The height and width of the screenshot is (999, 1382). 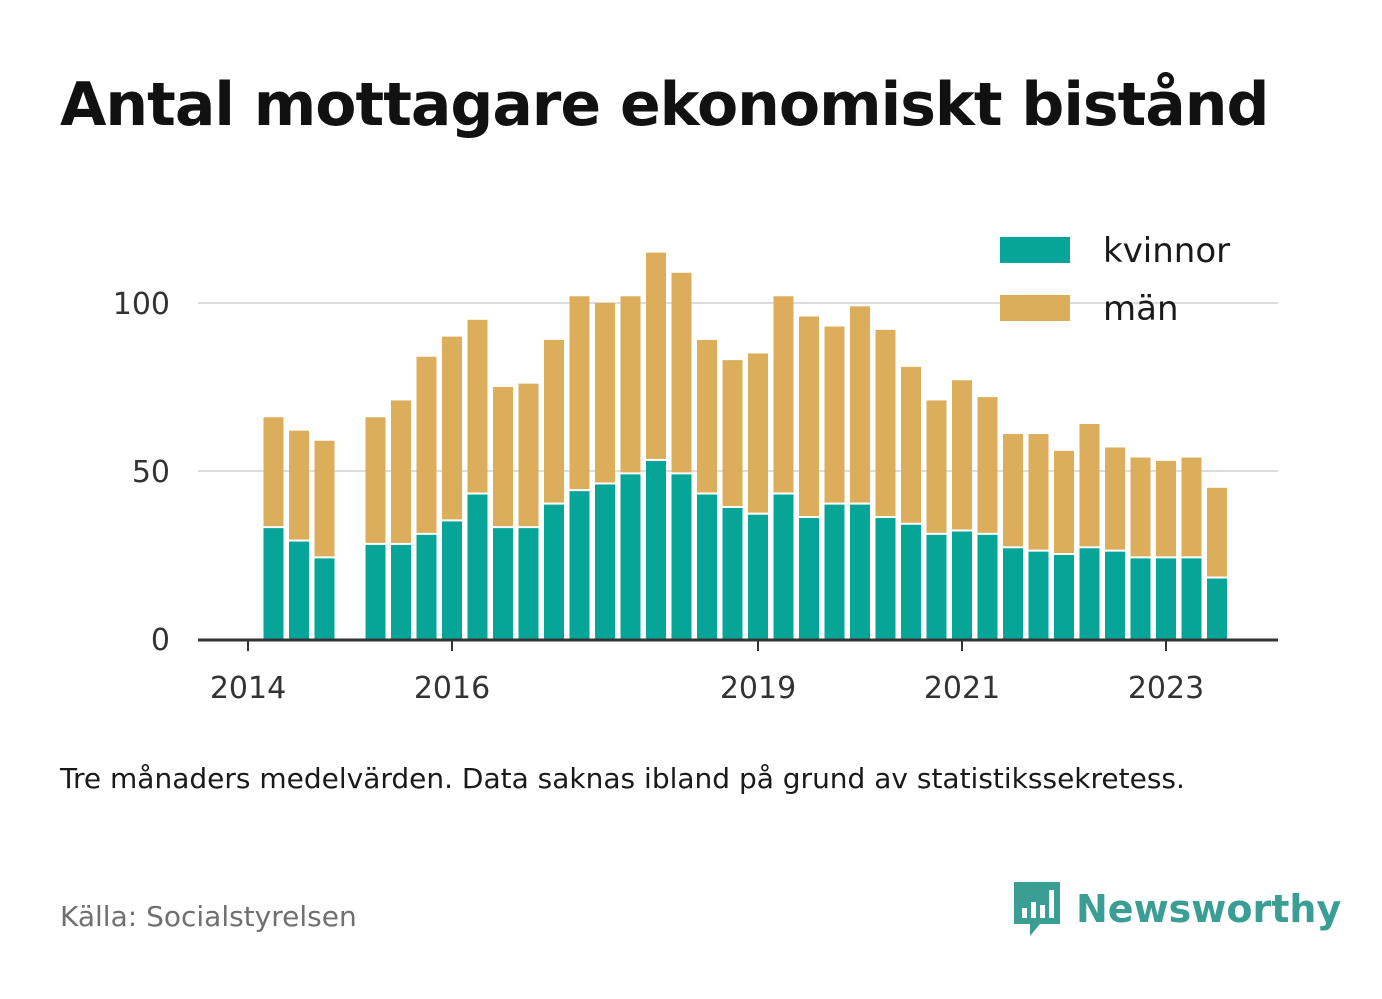 What do you see at coordinates (1166, 688) in the screenshot?
I see `x-tick-label: 2023` at bounding box center [1166, 688].